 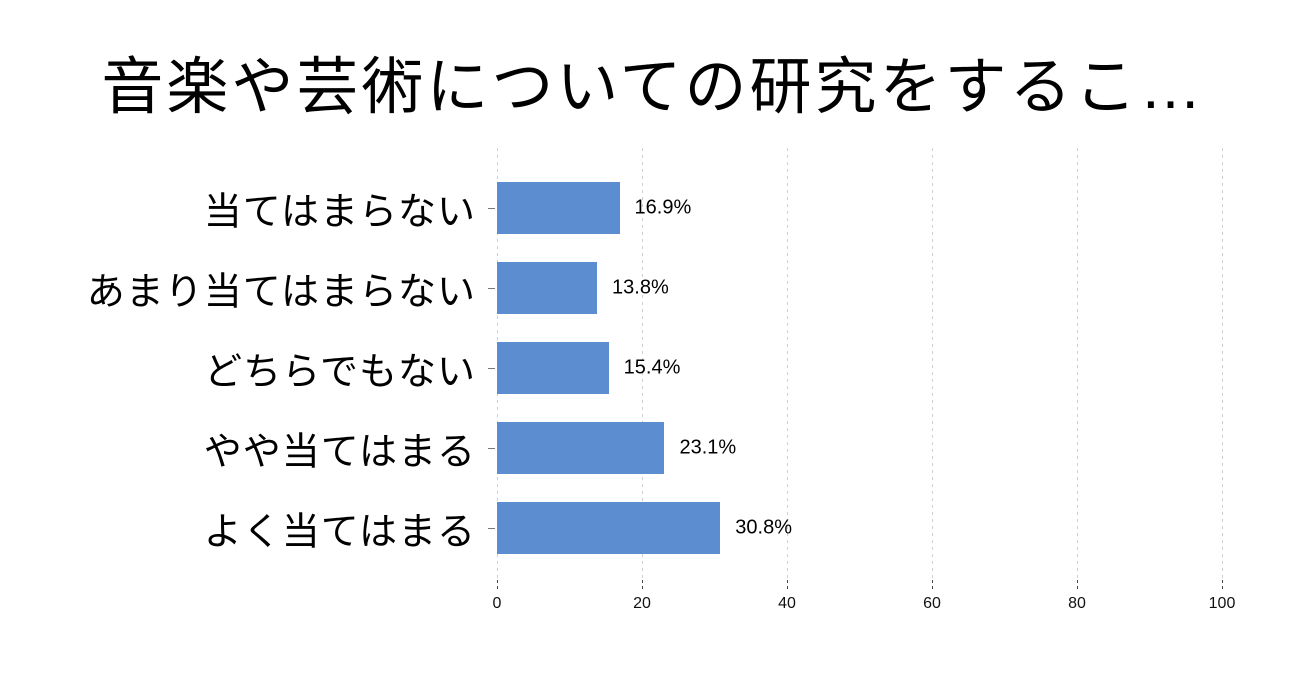 What do you see at coordinates (787, 603) in the screenshot?
I see `x-axis-tick-label: 40` at bounding box center [787, 603].